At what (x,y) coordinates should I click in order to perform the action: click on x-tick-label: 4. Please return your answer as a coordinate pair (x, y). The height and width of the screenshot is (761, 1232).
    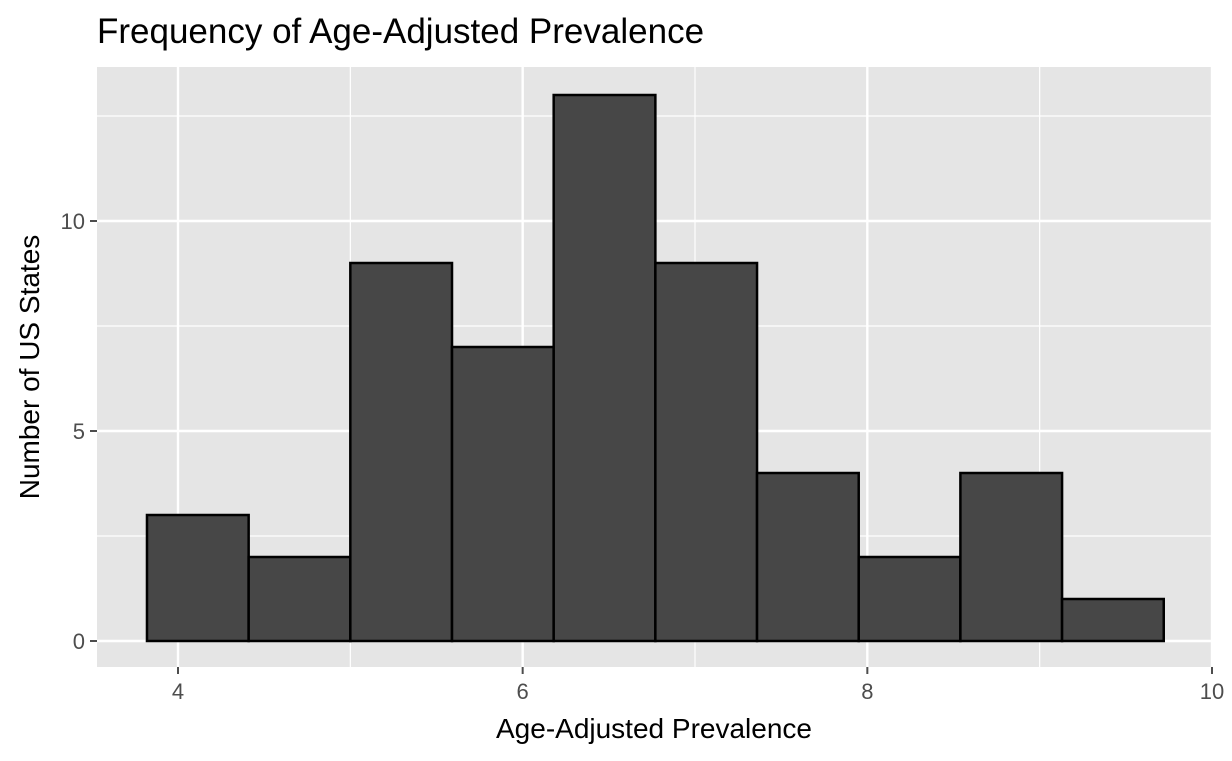
    Looking at the image, I should click on (178, 691).